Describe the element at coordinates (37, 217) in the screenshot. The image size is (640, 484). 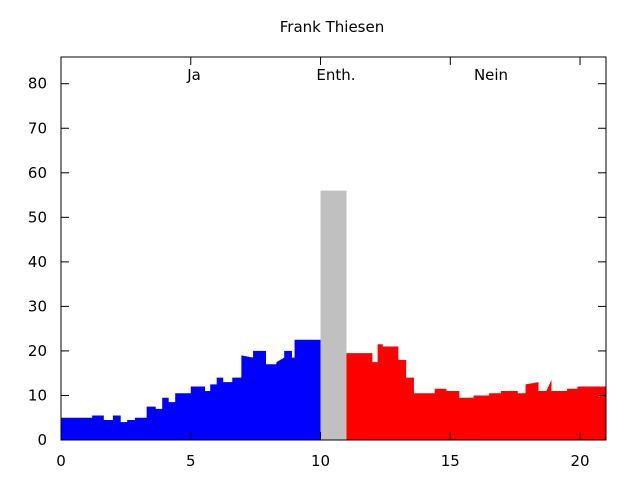
I see `y-tick-label: 50` at that location.